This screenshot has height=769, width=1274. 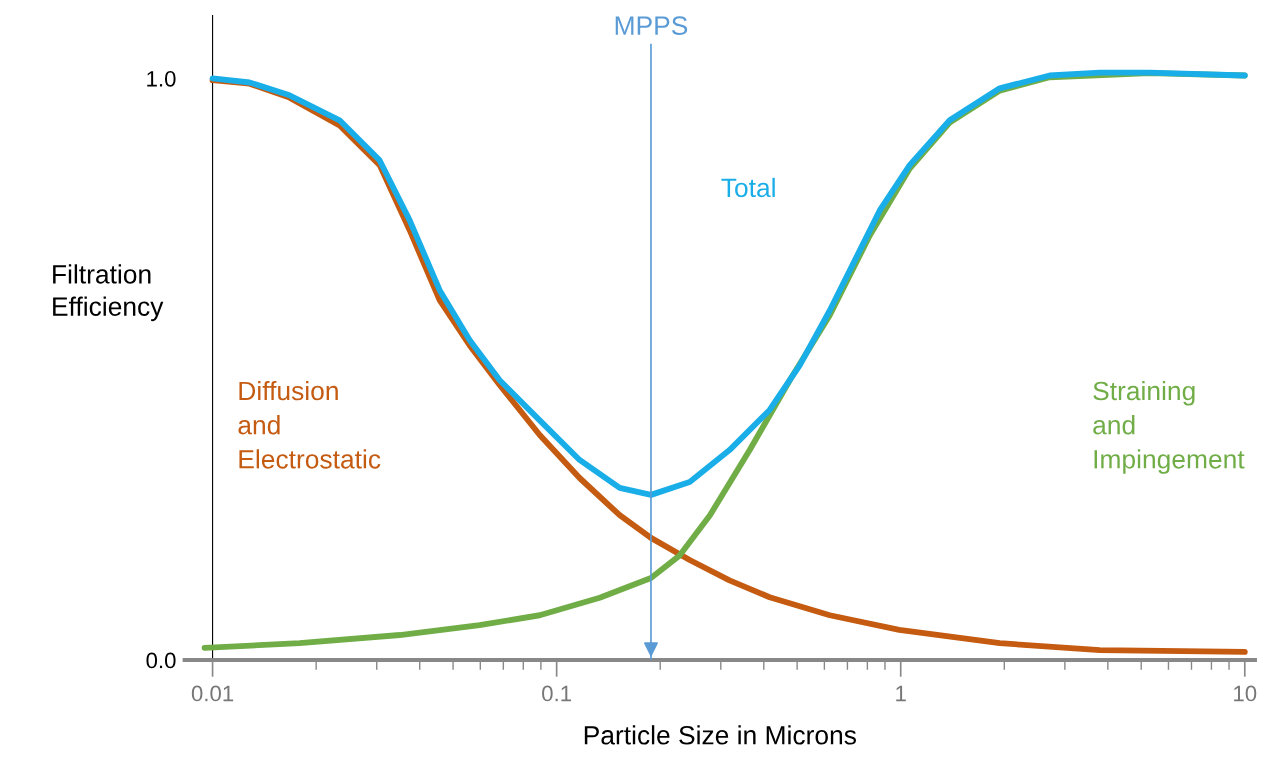 I want to click on y-tick-label: 1.0, so click(x=161, y=78).